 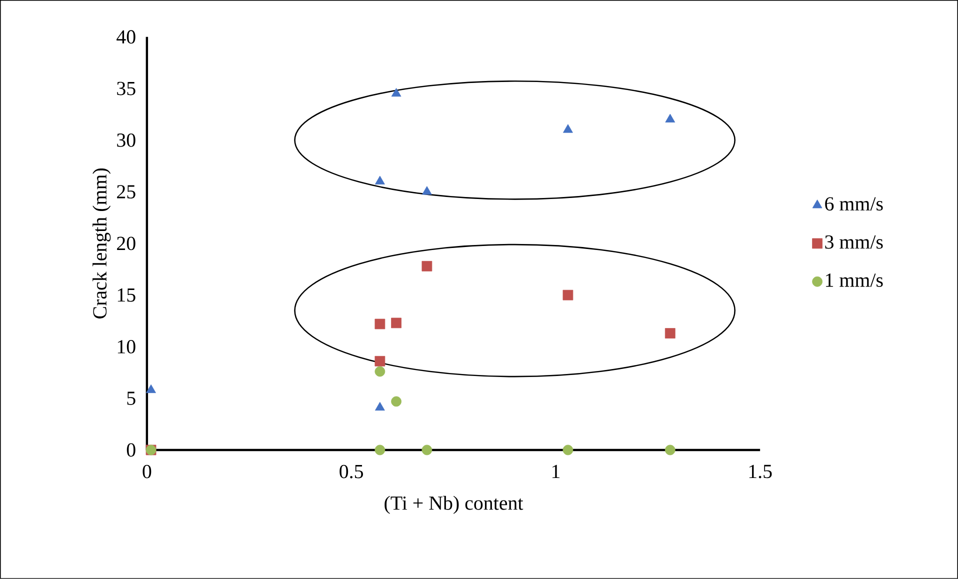 I want to click on x-tick-label: 1, so click(x=556, y=471).